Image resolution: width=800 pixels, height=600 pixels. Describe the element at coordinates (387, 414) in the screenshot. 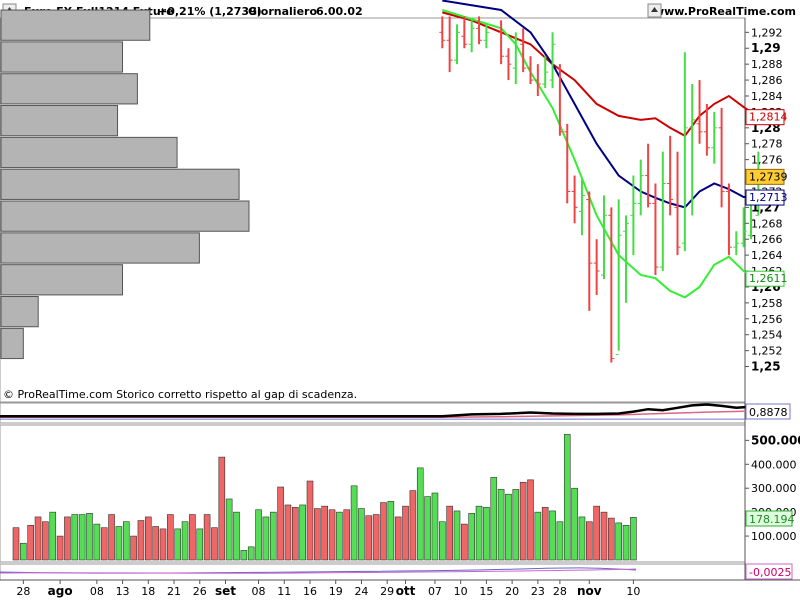

I see `oscillator-pink-line` at that location.